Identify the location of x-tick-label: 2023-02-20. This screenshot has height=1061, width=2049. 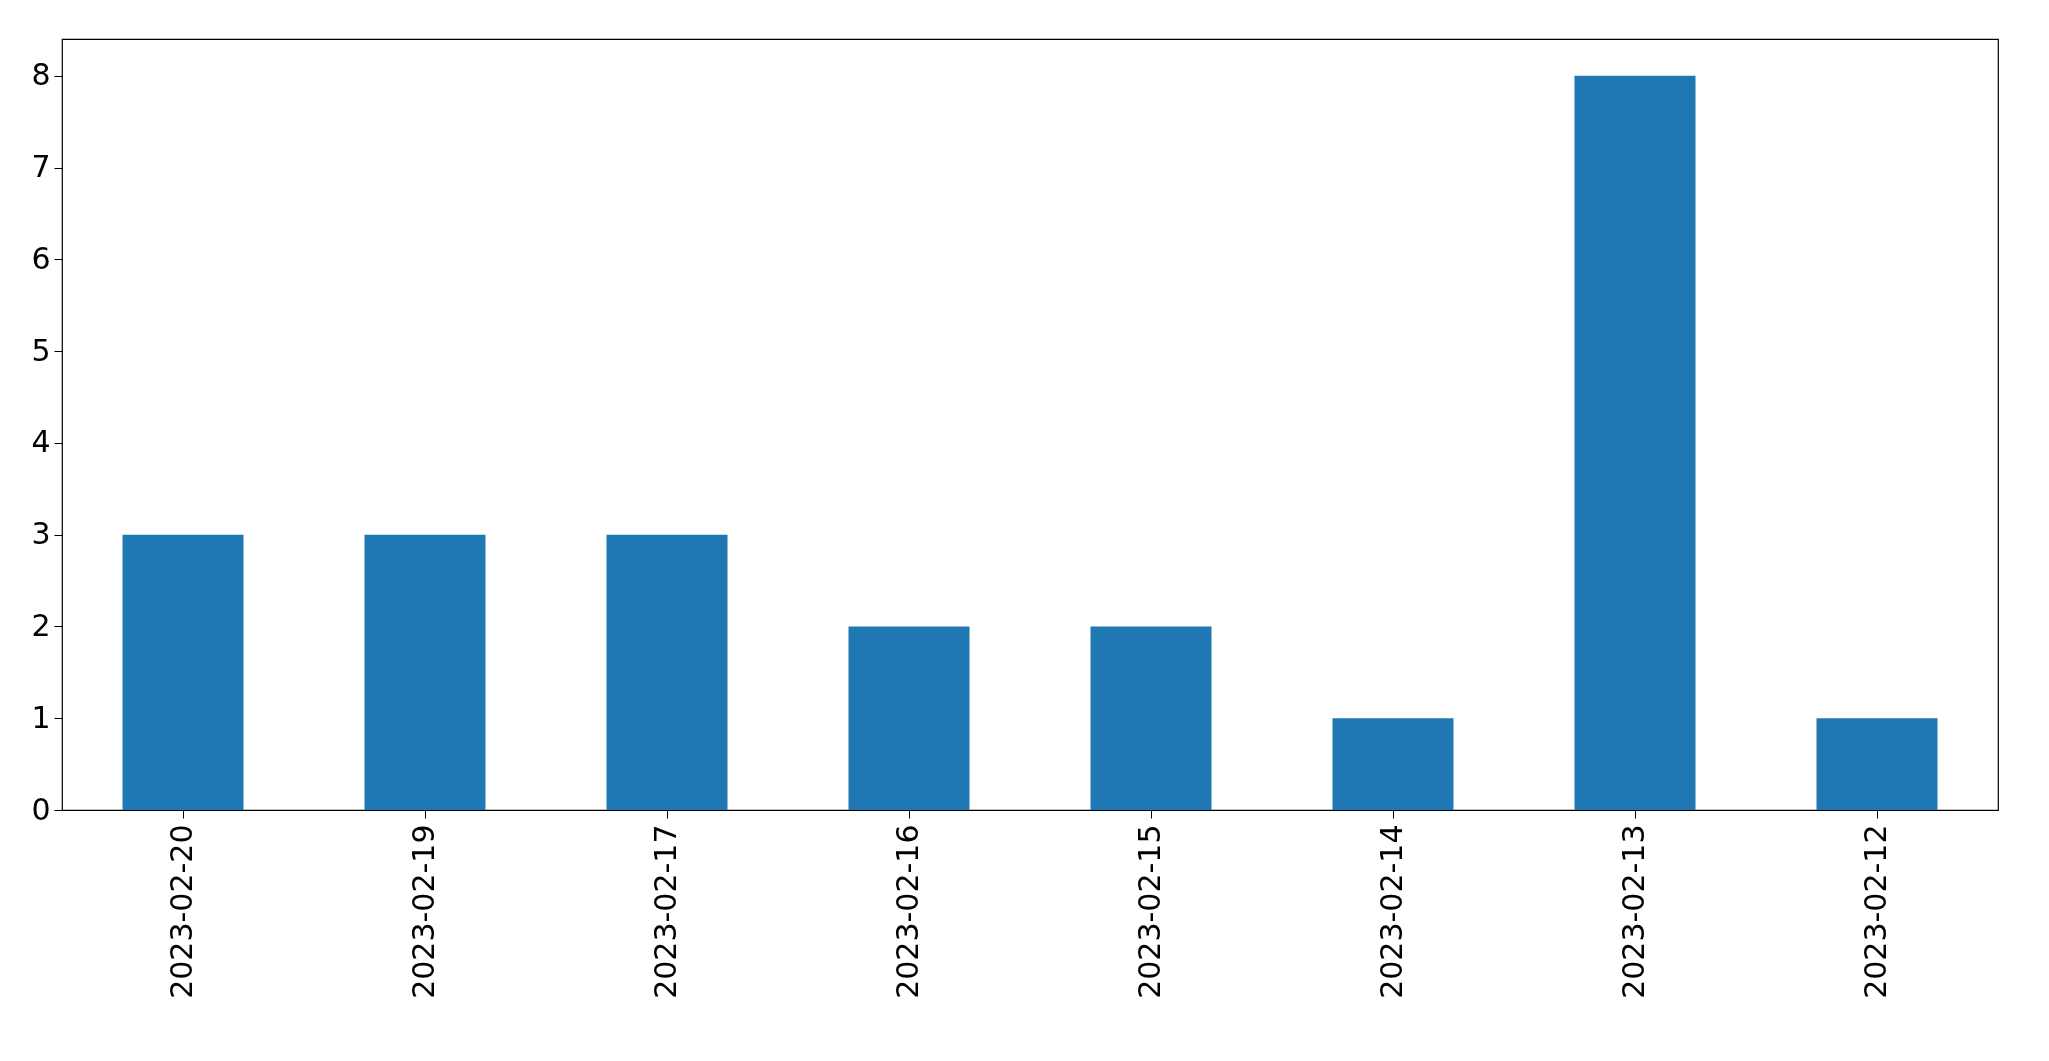
(181, 911).